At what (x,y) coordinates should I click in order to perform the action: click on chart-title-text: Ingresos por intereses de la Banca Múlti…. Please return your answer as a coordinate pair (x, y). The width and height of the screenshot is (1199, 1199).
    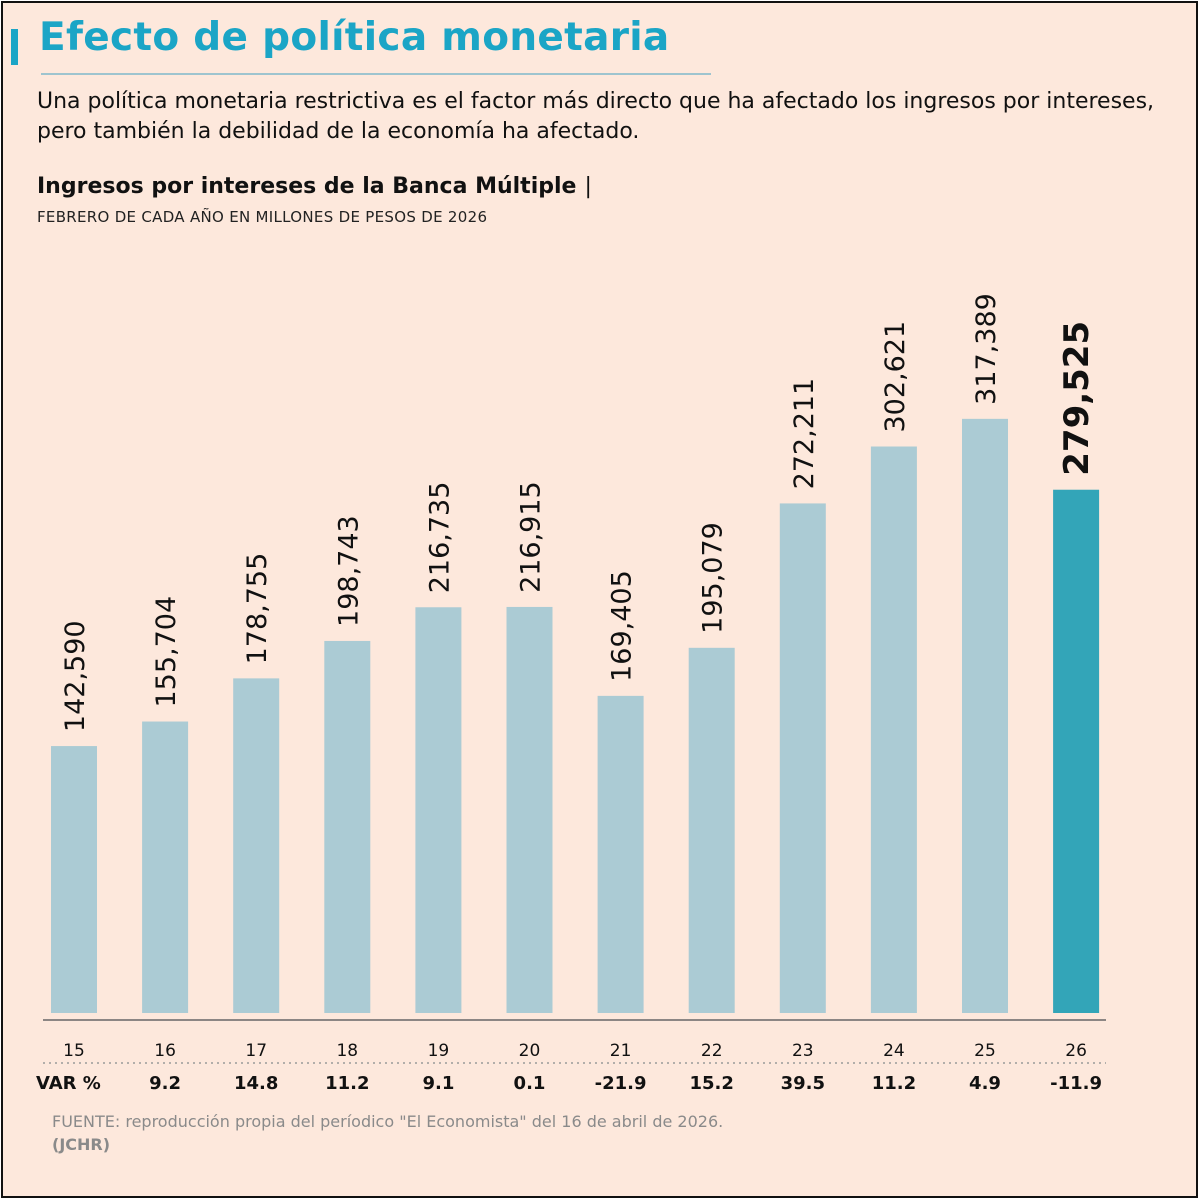
    Looking at the image, I should click on (307, 186).